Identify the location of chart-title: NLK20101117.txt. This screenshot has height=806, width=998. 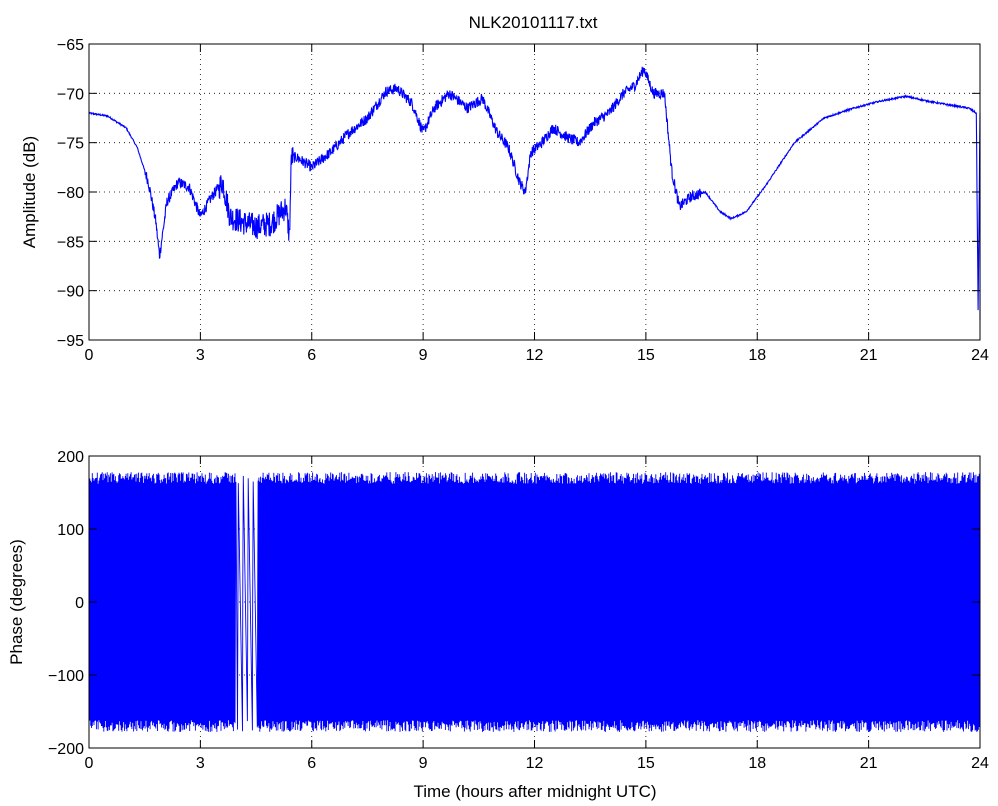
(533, 22).